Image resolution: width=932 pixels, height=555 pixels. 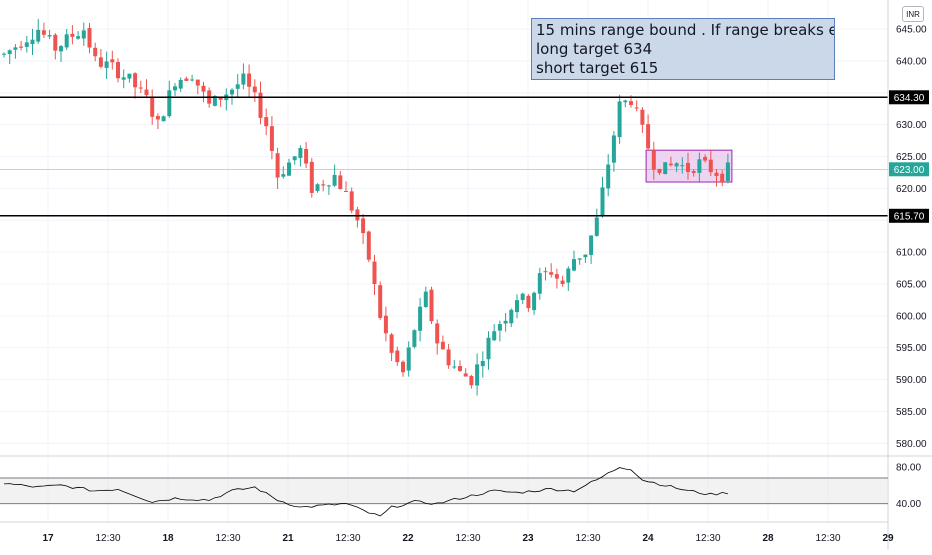 What do you see at coordinates (648, 538) in the screenshot?
I see `x-tick-label: 24` at bounding box center [648, 538].